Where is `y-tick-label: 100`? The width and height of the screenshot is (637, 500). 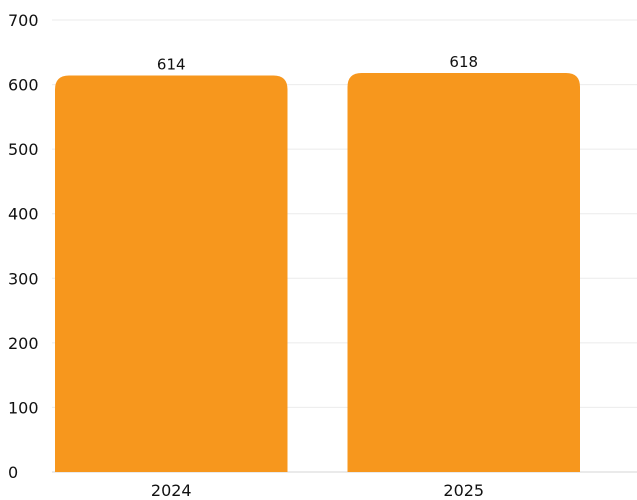
y-tick-label: 100 is located at coordinates (23, 407).